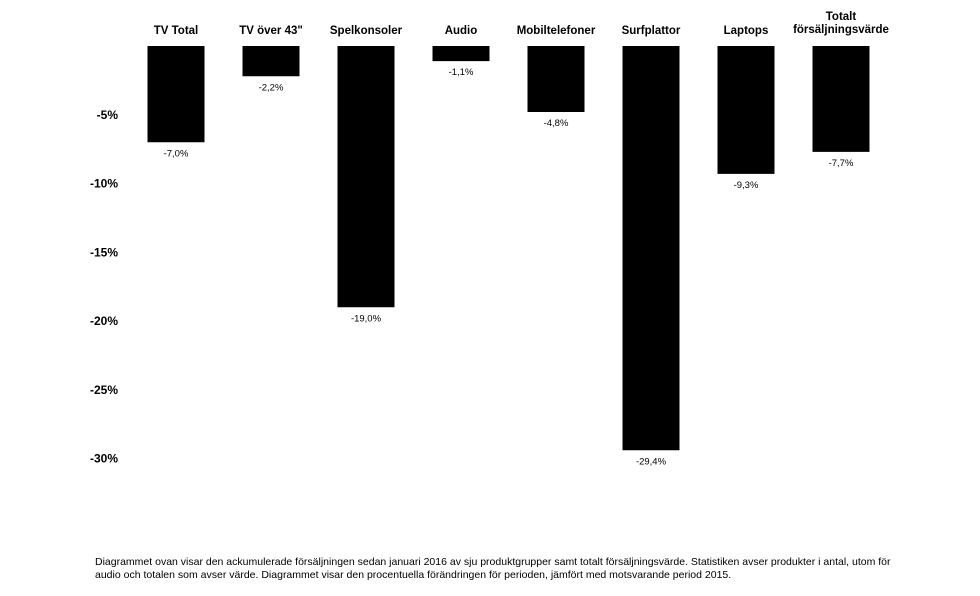  I want to click on data-label: -19,0%, so click(366, 318).